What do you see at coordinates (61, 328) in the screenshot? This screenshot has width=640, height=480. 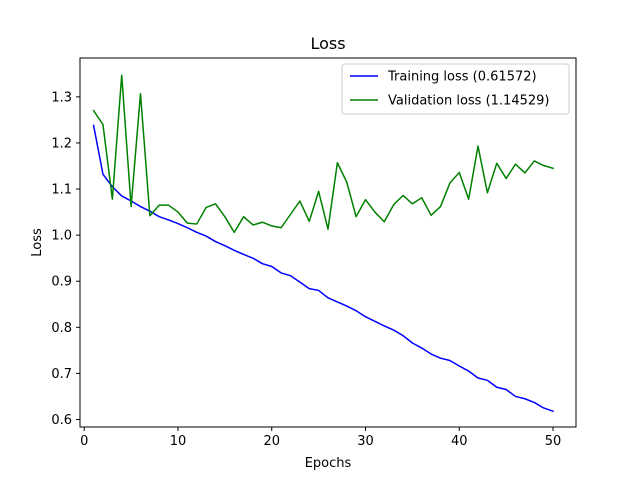 I see `y-tick-label: 0.8` at bounding box center [61, 328].